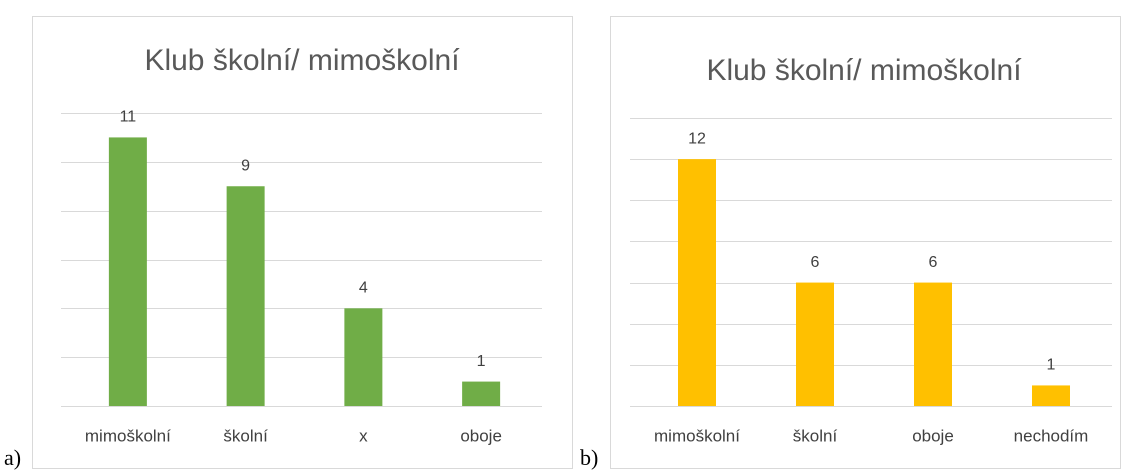 This screenshot has height=472, width=1128. Describe the element at coordinates (128, 117) in the screenshot. I see `value-label: 11` at that location.